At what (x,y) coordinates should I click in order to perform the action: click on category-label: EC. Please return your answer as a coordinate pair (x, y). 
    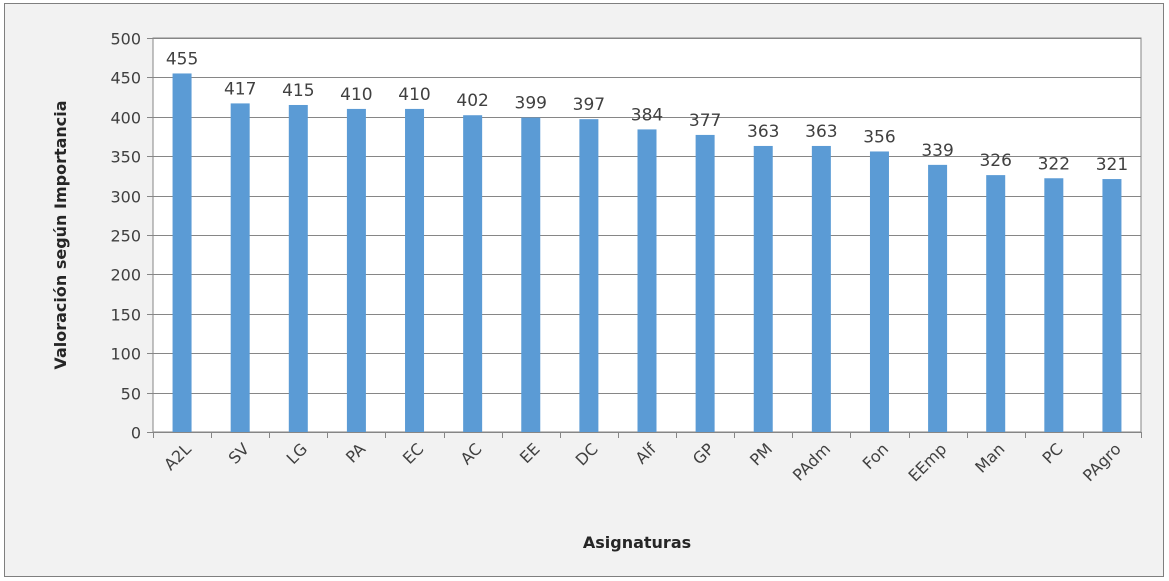
    Looking at the image, I should click on (413, 453).